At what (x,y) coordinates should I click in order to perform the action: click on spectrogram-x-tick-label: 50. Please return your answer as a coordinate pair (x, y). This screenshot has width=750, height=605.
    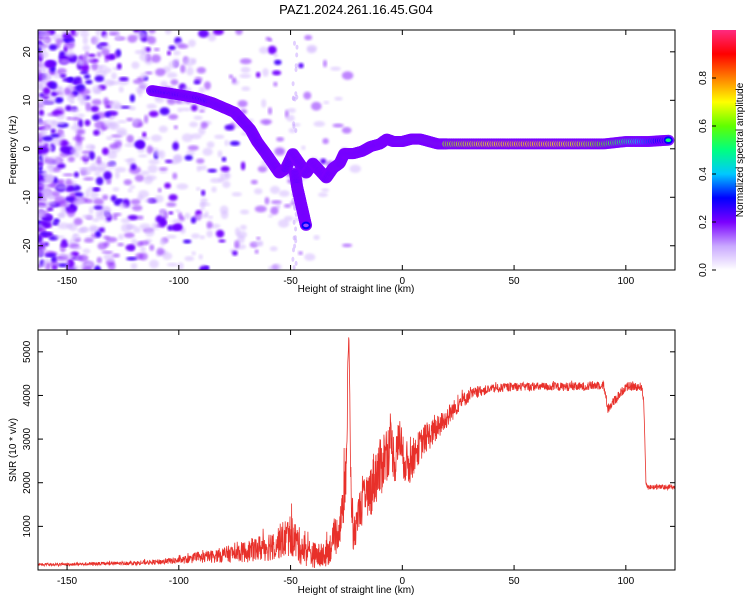
    Looking at the image, I should click on (515, 281).